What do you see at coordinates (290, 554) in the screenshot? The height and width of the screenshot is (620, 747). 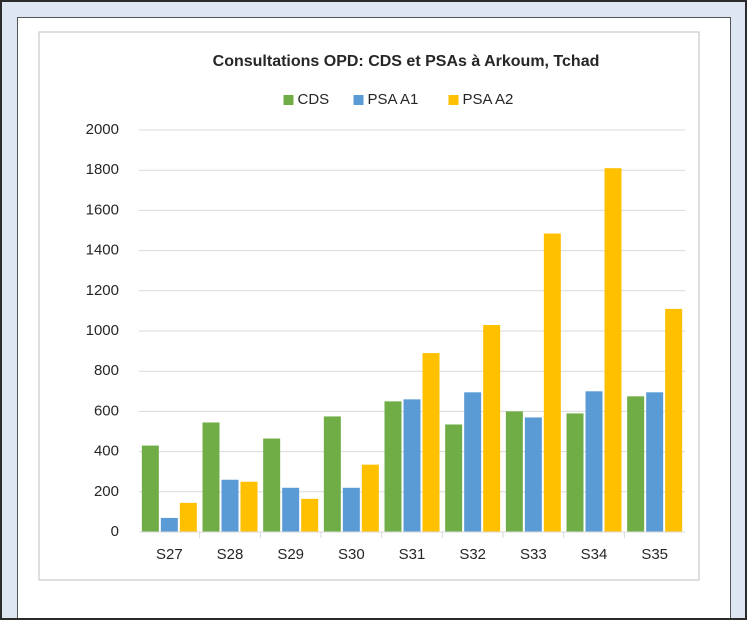 I see `x-tick-label: S29` at bounding box center [290, 554].